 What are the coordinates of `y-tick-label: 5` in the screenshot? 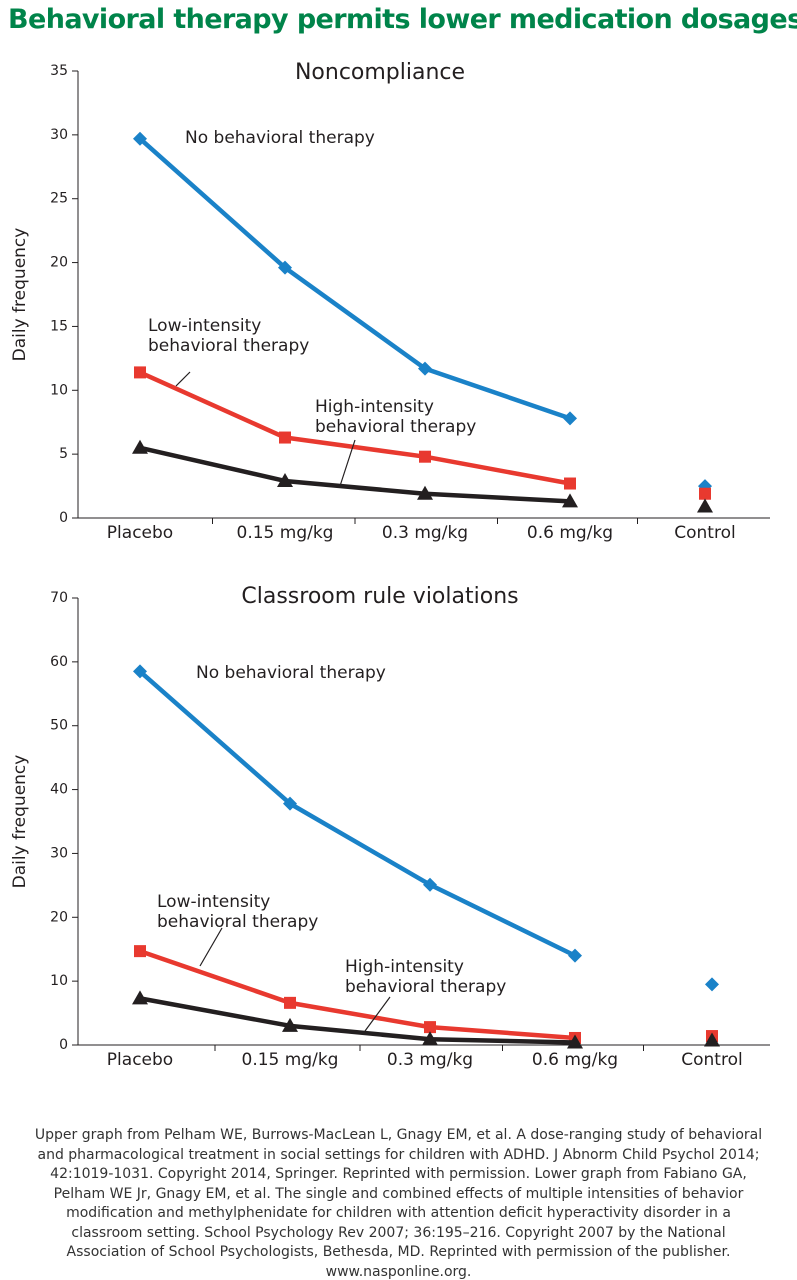 It's located at (63, 454).